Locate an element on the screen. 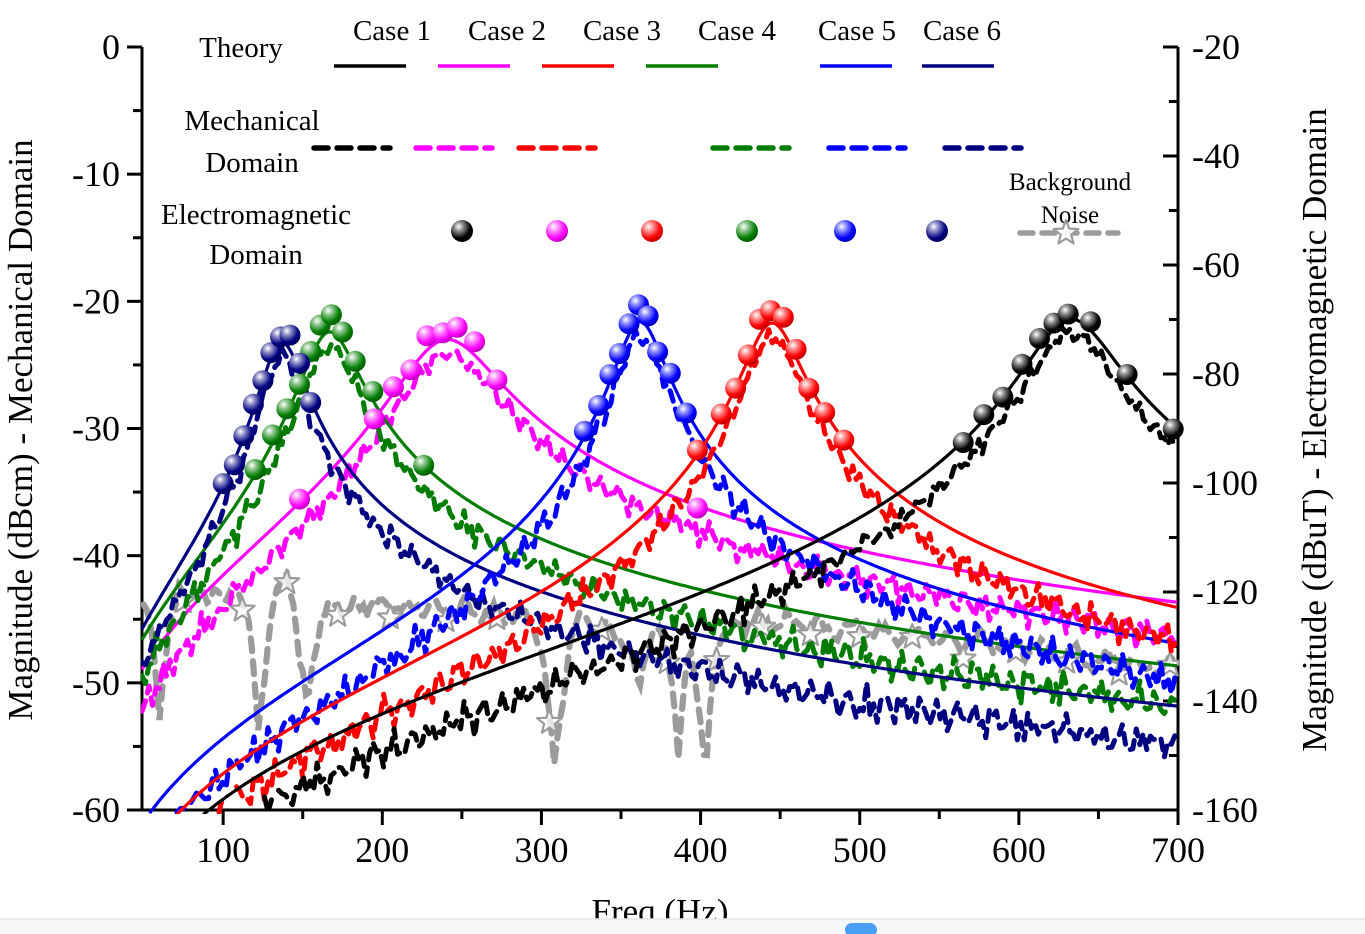  y-left-tick-label: -10 is located at coordinates (96, 174).